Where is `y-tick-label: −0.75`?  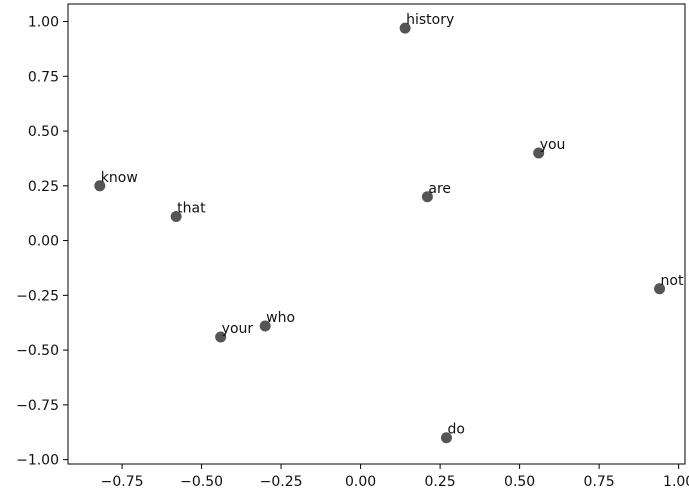
y-tick-label: −0.75 is located at coordinates (37, 406).